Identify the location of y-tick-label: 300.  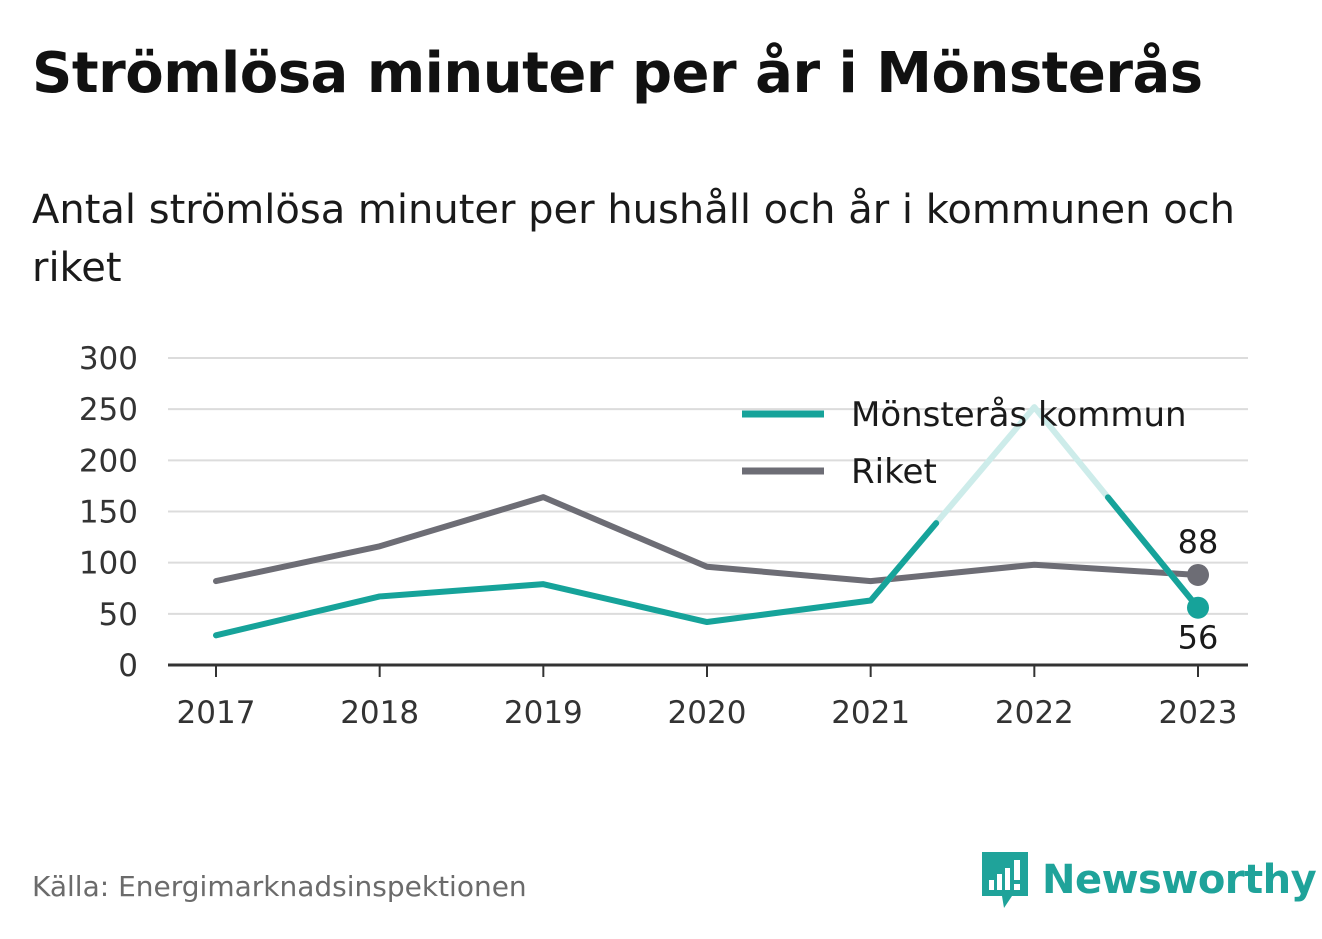
(108, 359).